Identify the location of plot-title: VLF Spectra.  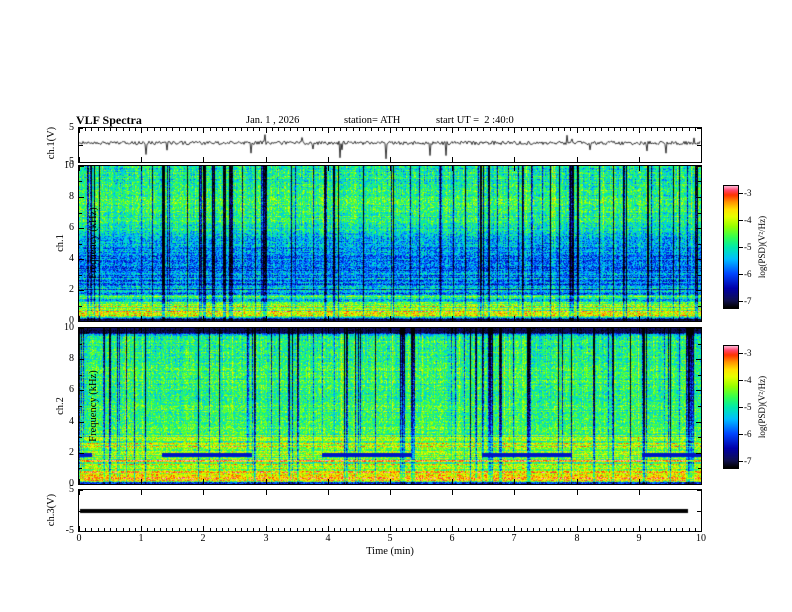
(109, 120).